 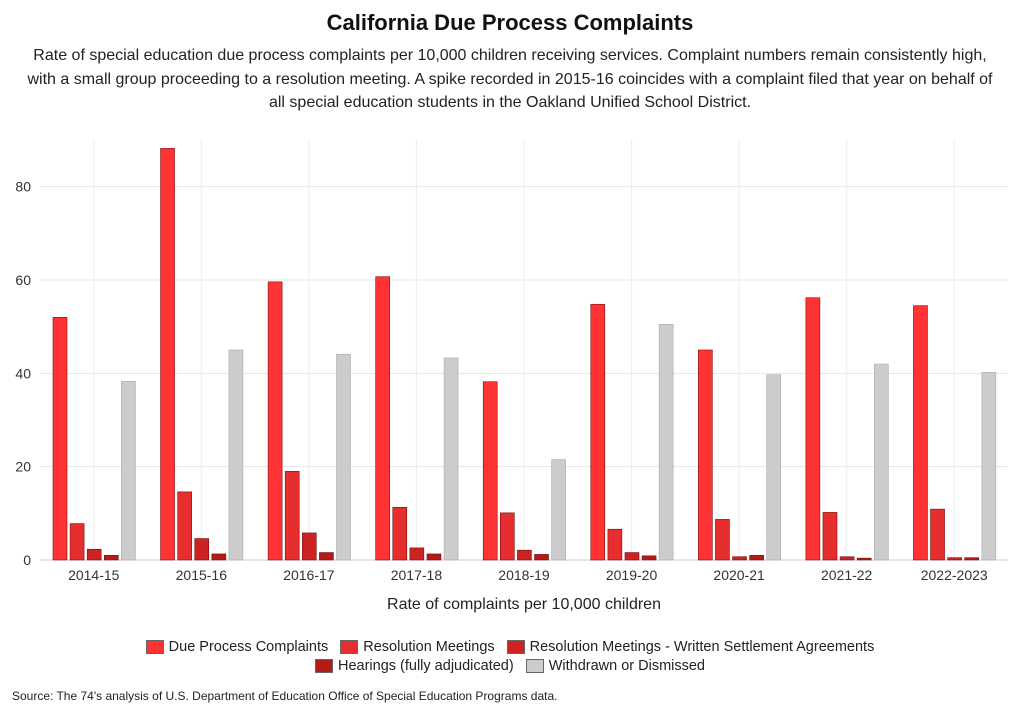 What do you see at coordinates (632, 575) in the screenshot?
I see `x-tick-label: 2019-20` at bounding box center [632, 575].